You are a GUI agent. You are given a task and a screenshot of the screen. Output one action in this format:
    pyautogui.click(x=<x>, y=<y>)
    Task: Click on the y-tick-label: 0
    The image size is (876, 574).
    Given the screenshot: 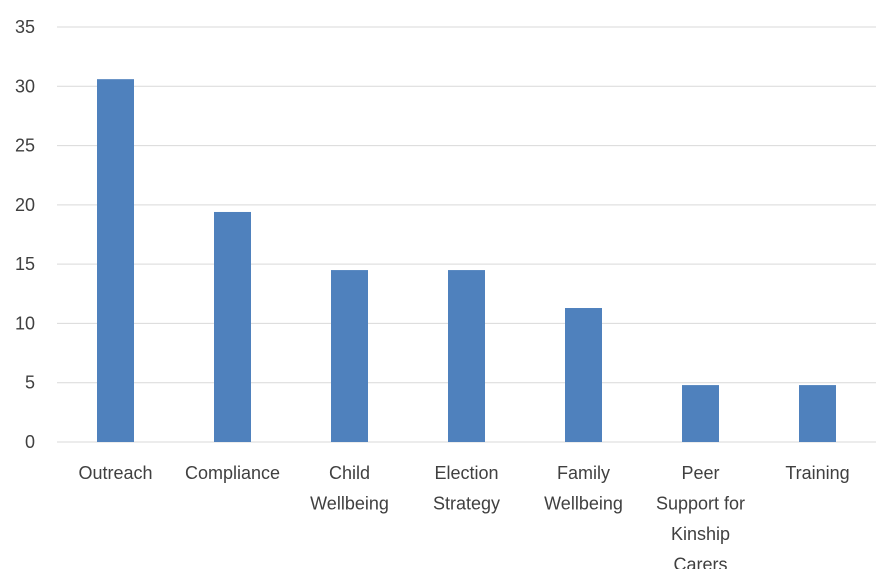 What is the action you would take?
    pyautogui.click(x=30, y=442)
    